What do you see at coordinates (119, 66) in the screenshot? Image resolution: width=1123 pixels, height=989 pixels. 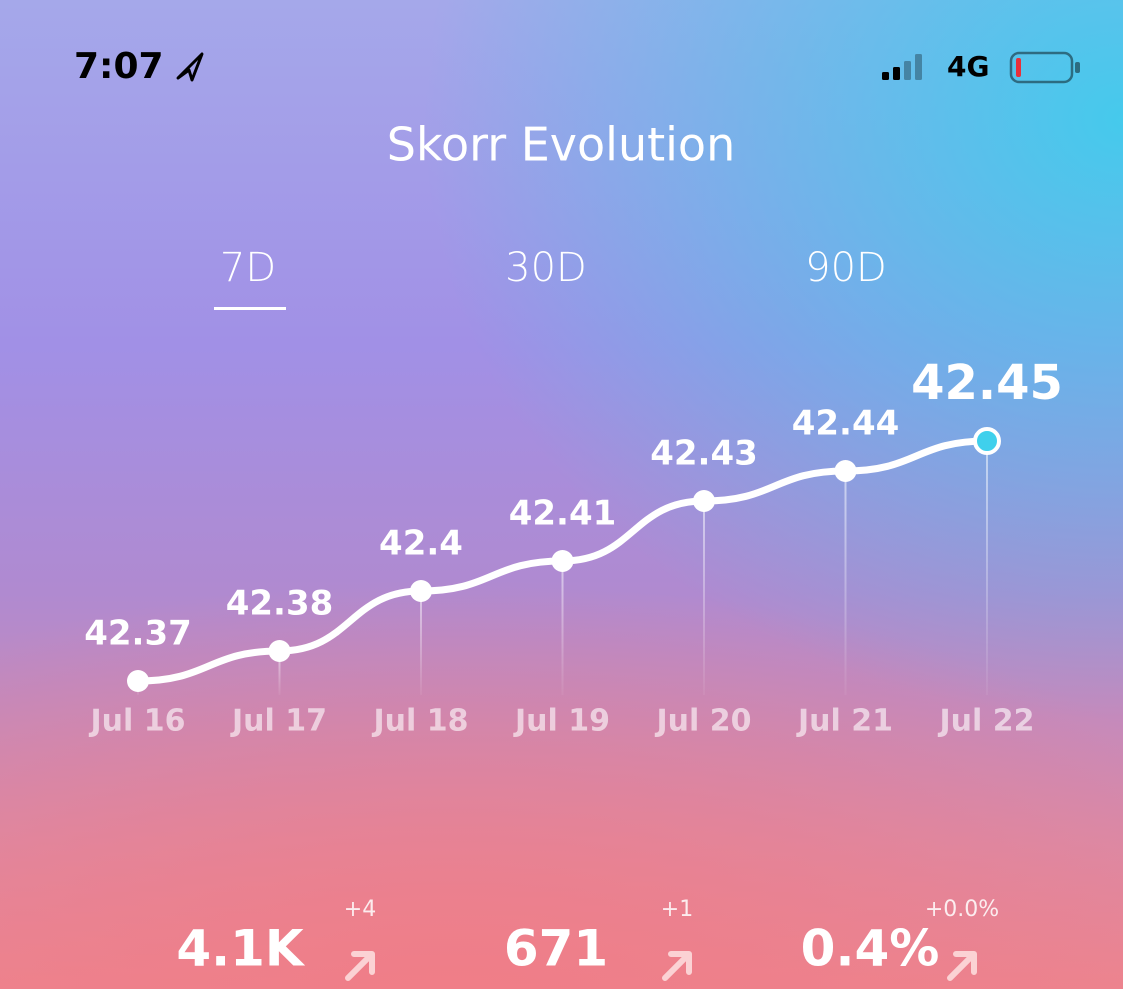 I see `status-time: 7:07` at bounding box center [119, 66].